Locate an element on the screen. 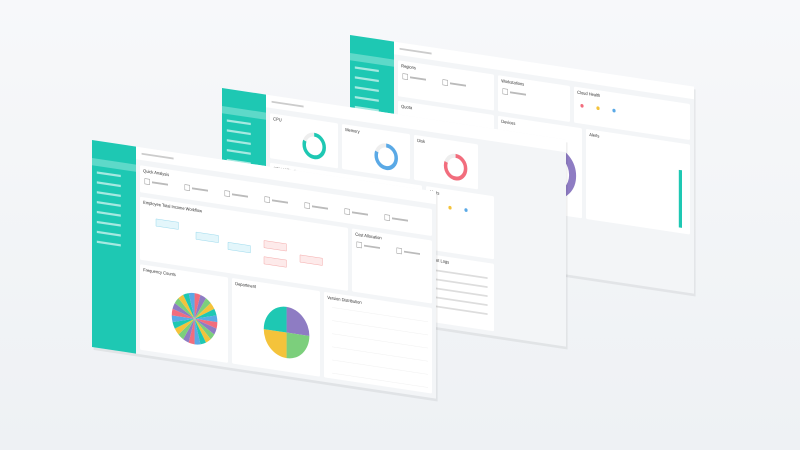 The image size is (800, 450). header is located at coordinates (286, 175).